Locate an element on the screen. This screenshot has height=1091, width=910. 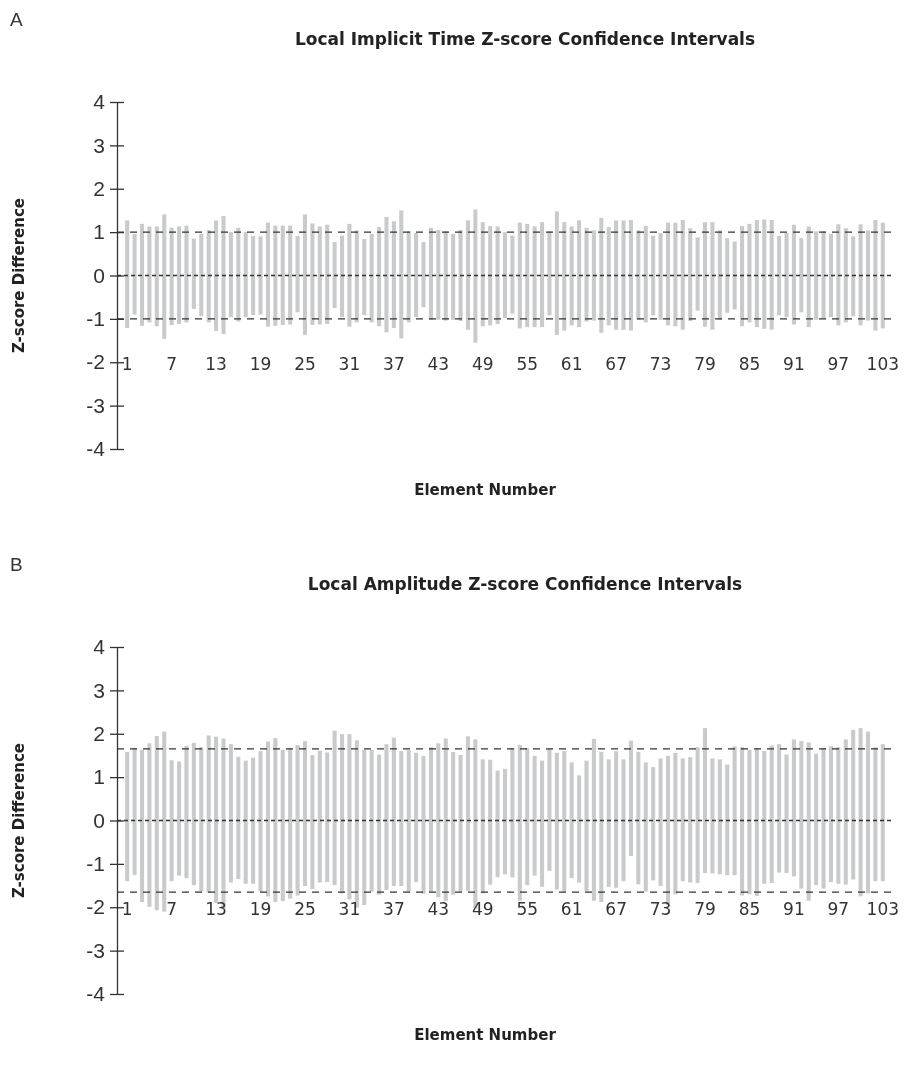
y-tick-label: 4 is located at coordinates (99, 647).